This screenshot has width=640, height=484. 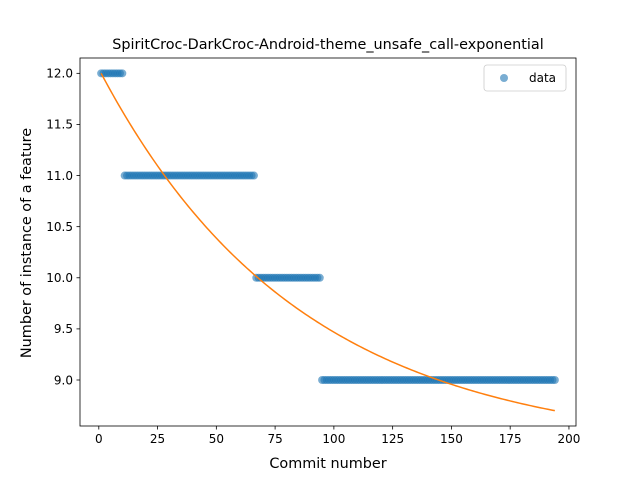 I want to click on x-tick-label: 150, so click(x=451, y=439).